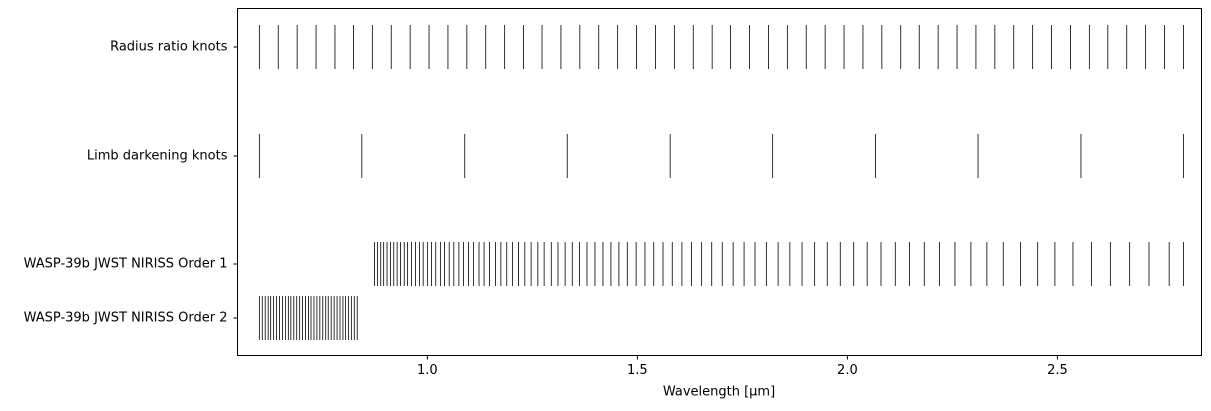 The height and width of the screenshot is (411, 1211). Describe the element at coordinates (1057, 370) in the screenshot. I see `x-tick-label: 2.5` at that location.